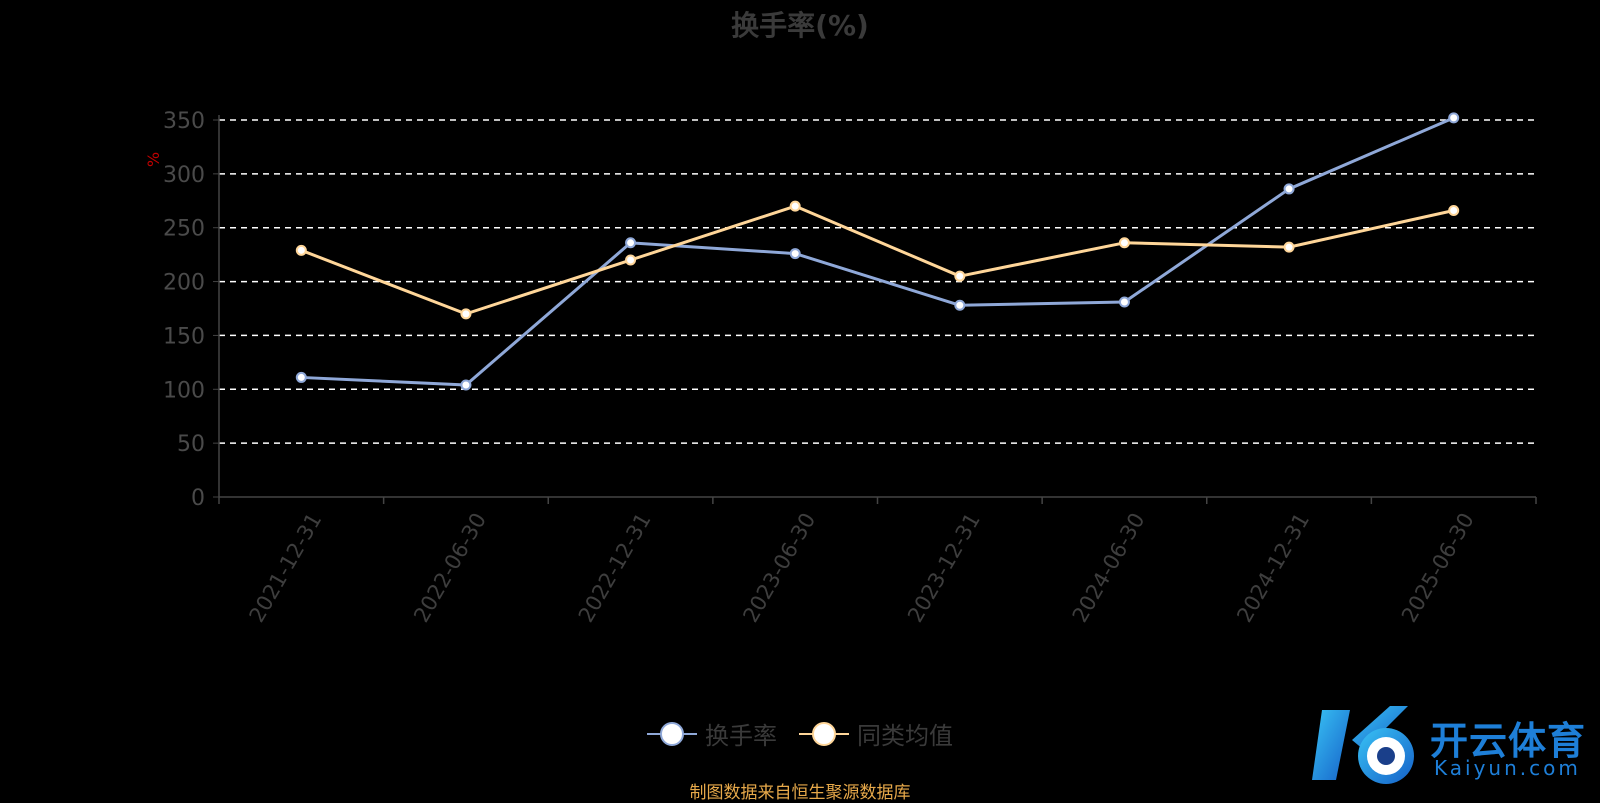 The height and width of the screenshot is (803, 1600). Describe the element at coordinates (800, 793) in the screenshot. I see `source-note: 制图数据来自恒生聚源数据库` at that location.